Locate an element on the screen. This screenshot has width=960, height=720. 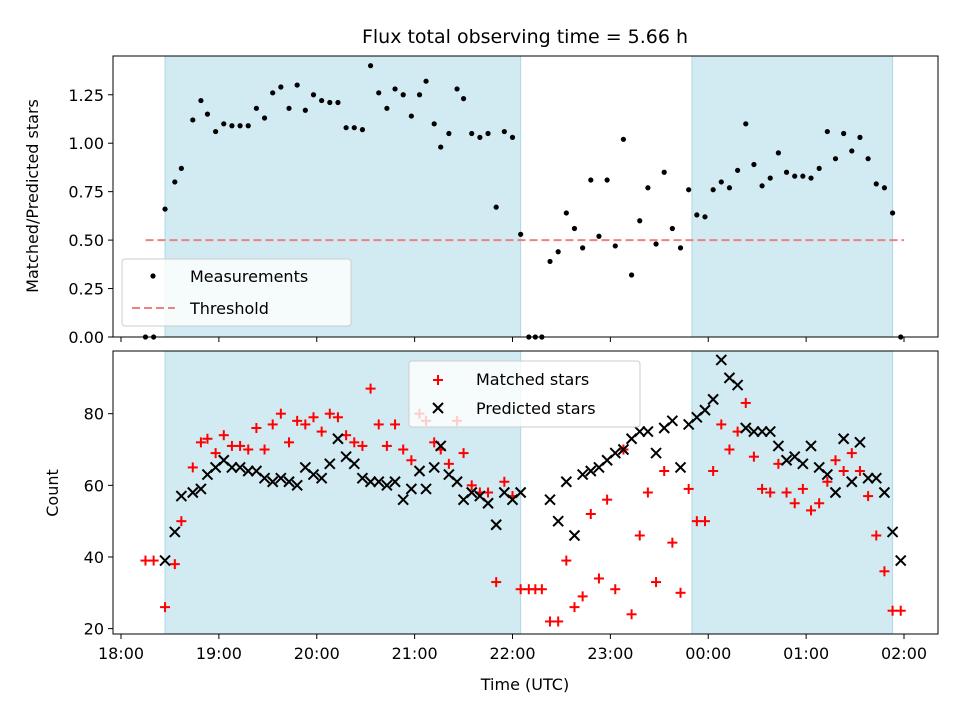
chart-title: Flux total observing time = 5.66 h is located at coordinates (525, 37).